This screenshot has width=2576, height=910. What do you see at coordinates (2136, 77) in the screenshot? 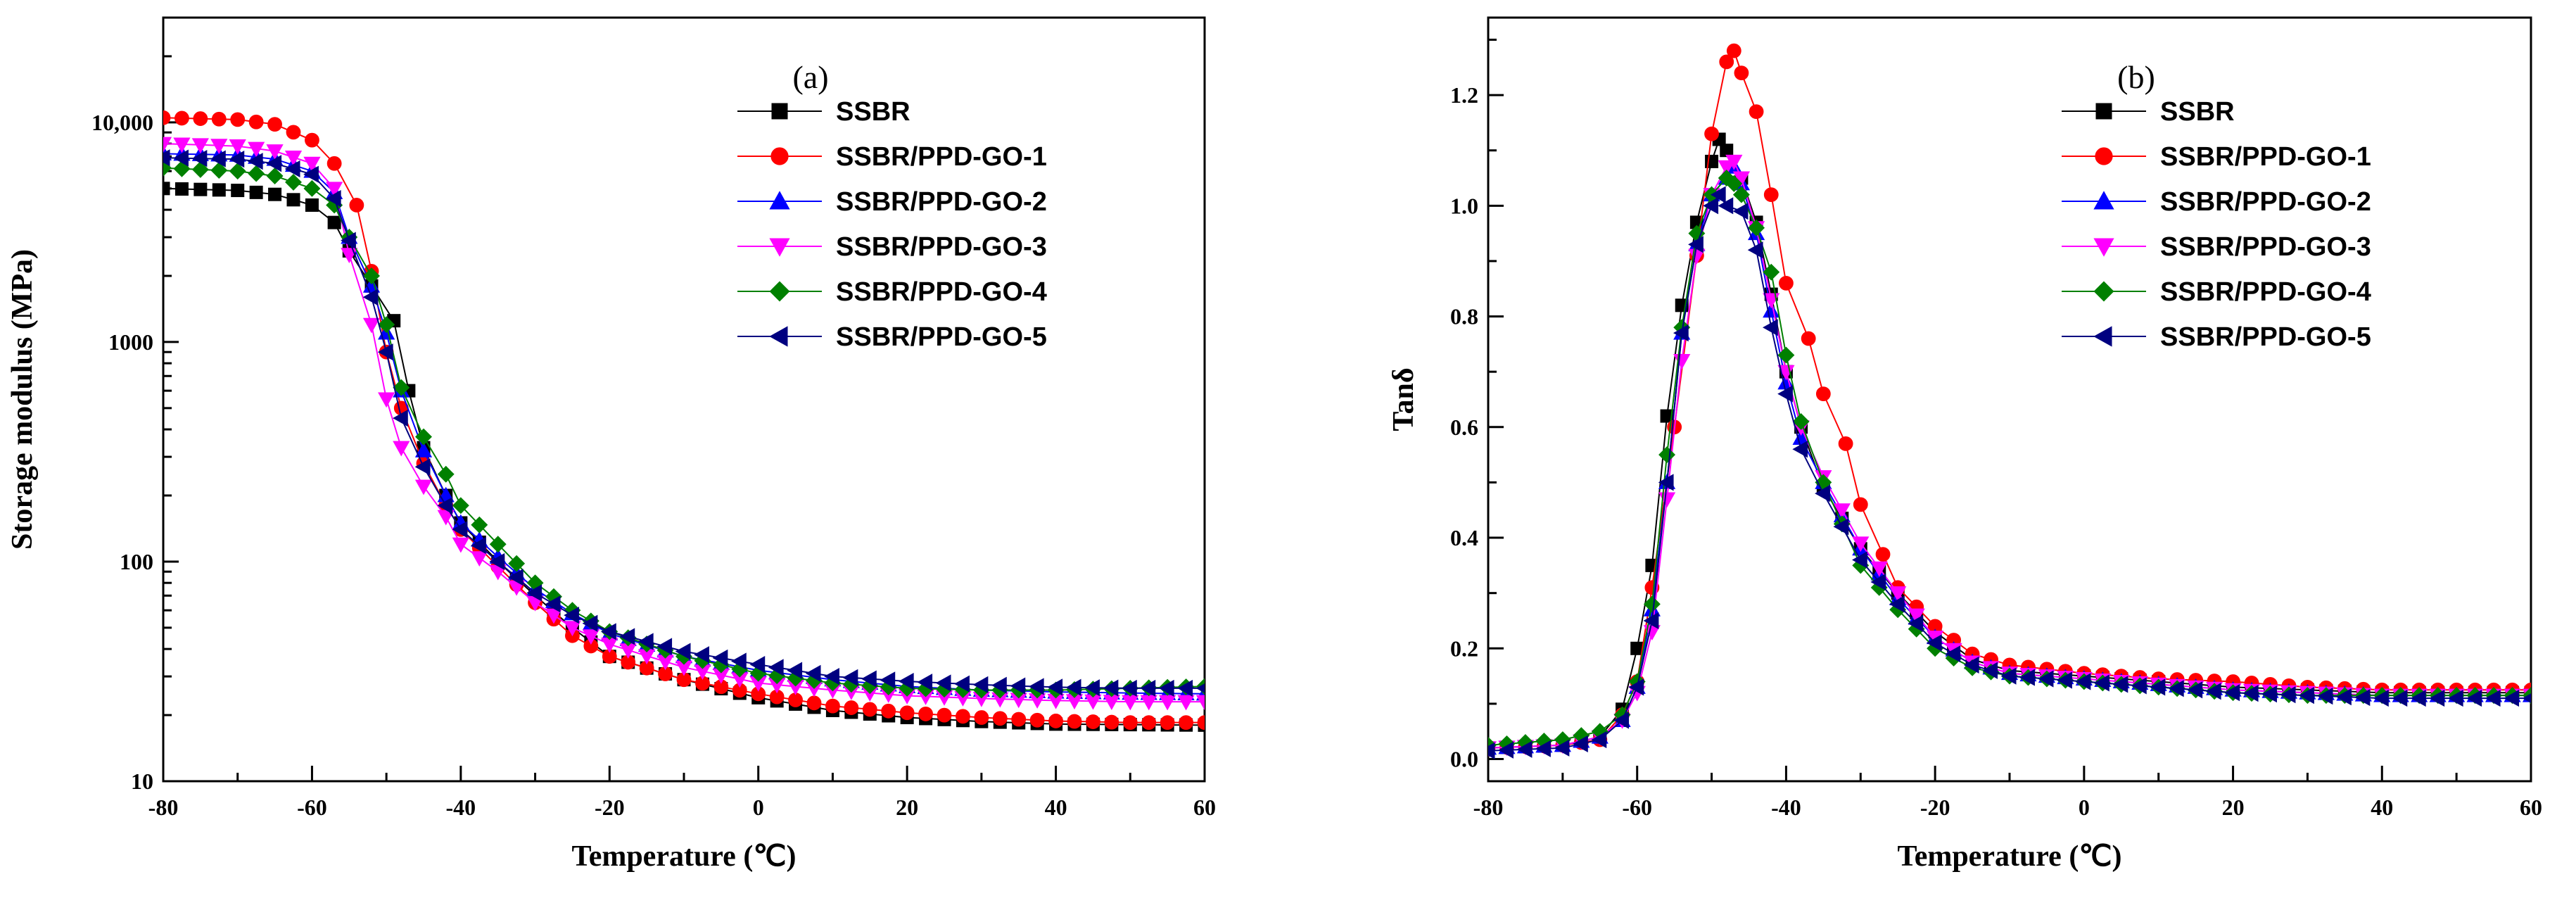
I see `panel-label: (b)` at bounding box center [2136, 77].